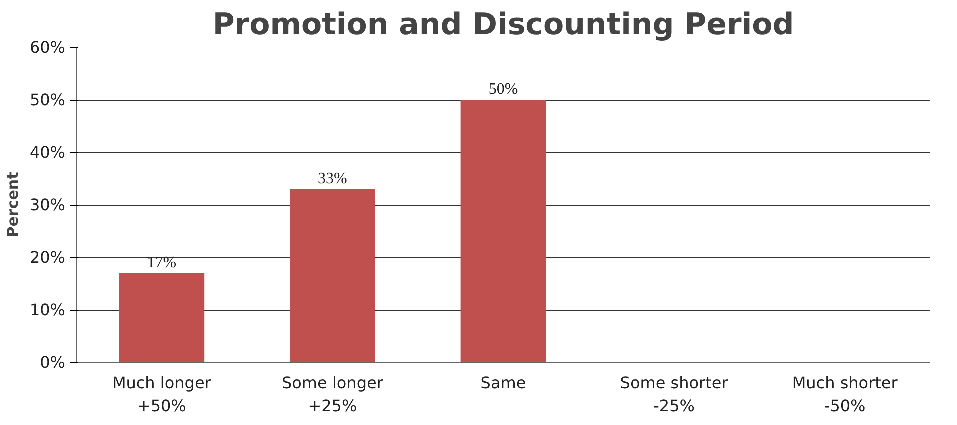  I want to click on y-axis-title: Percent, so click(13, 205).